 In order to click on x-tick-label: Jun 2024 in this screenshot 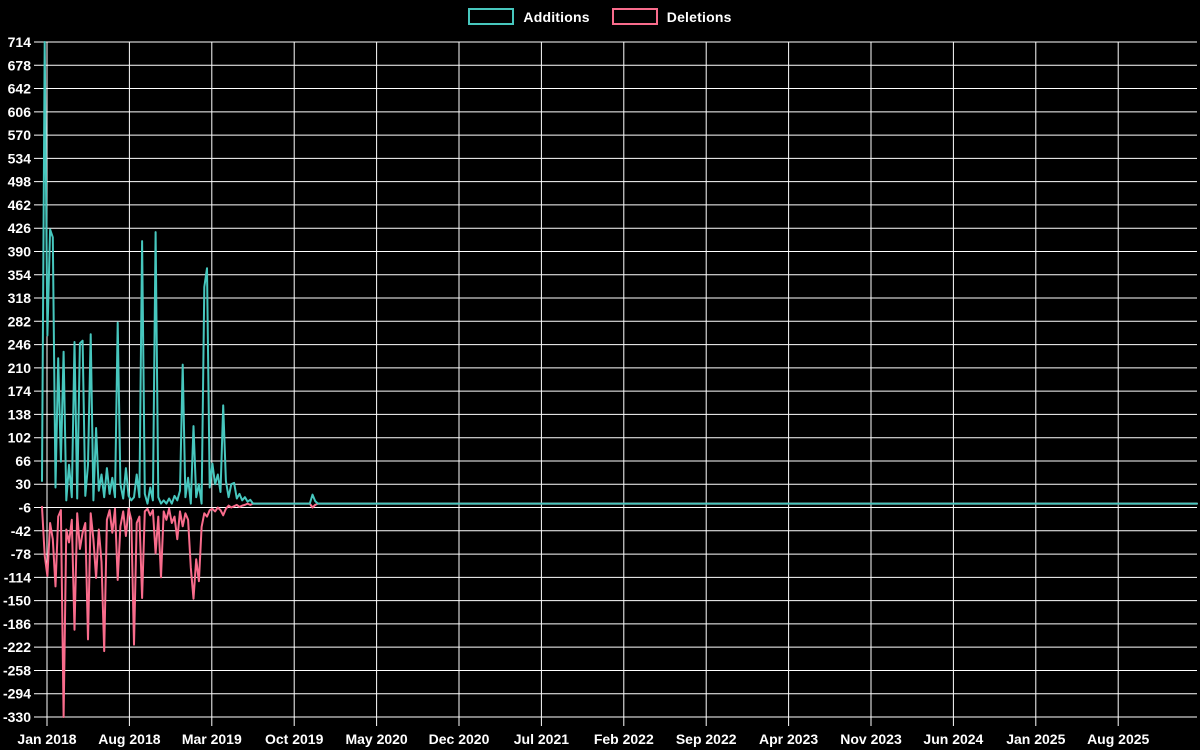, I will do `click(953, 739)`.